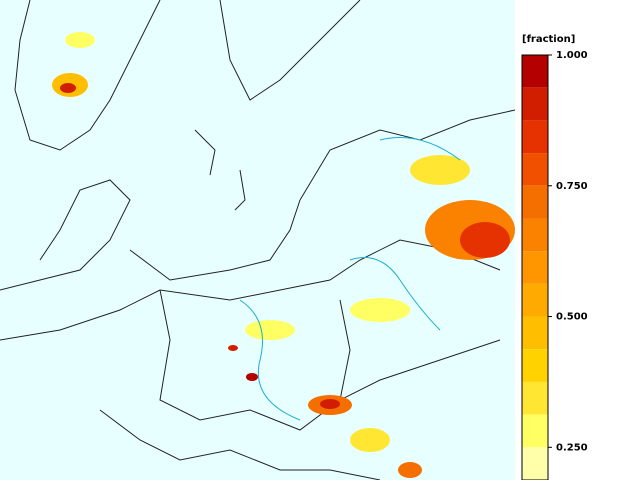  I want to click on colorbar-tick-label: 0.750, so click(572, 186).